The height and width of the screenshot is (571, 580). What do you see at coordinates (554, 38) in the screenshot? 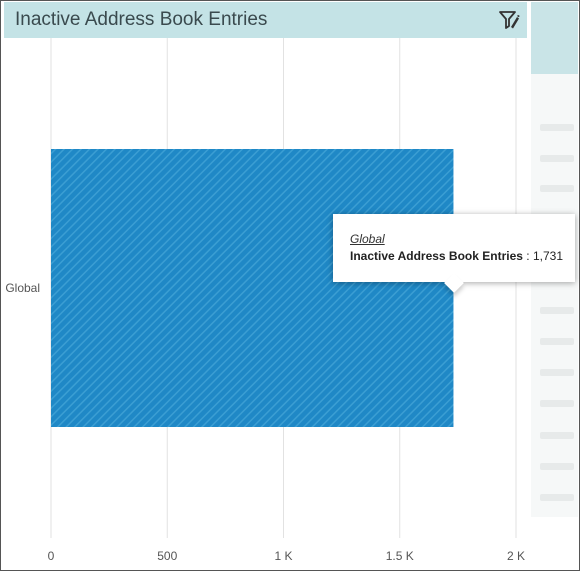
I see `adjacent-panel-header` at bounding box center [554, 38].